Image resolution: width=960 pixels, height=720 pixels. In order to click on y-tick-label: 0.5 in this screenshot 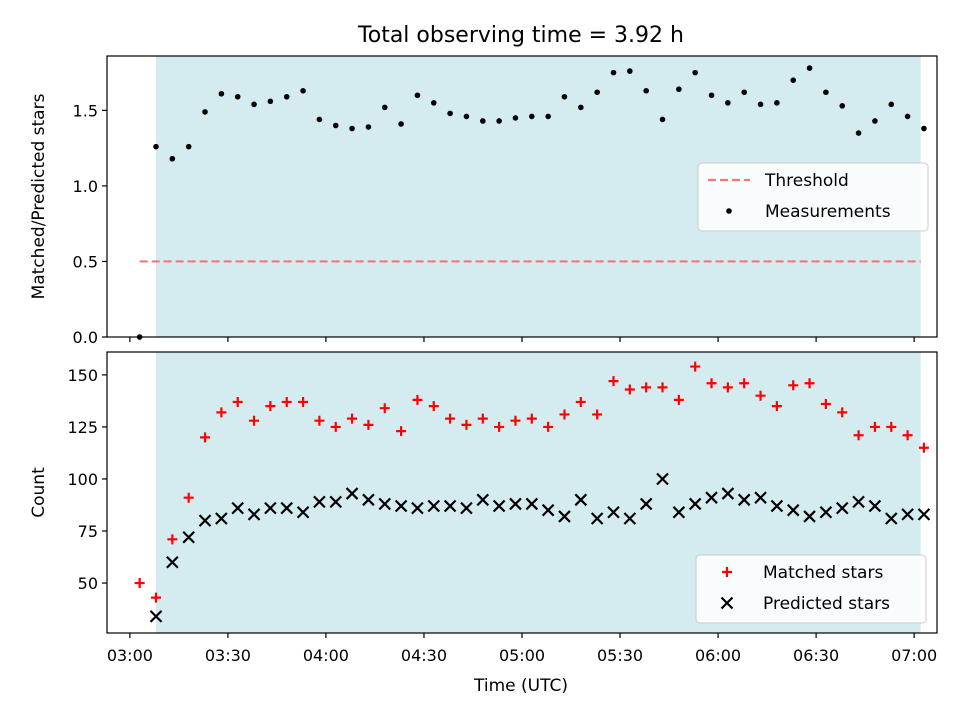, I will do `click(85, 261)`.